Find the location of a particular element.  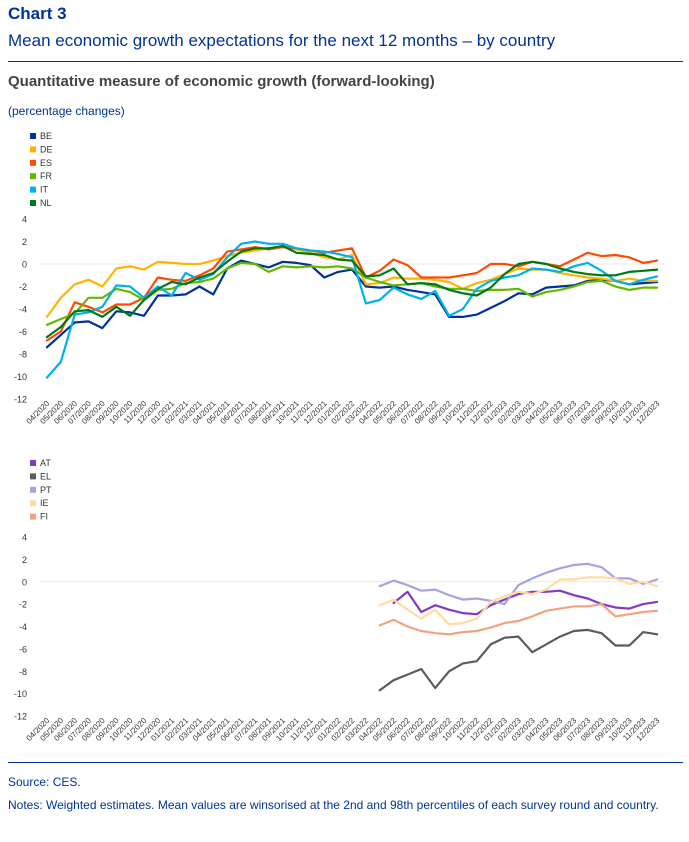

series-line-fi is located at coordinates (518, 619).